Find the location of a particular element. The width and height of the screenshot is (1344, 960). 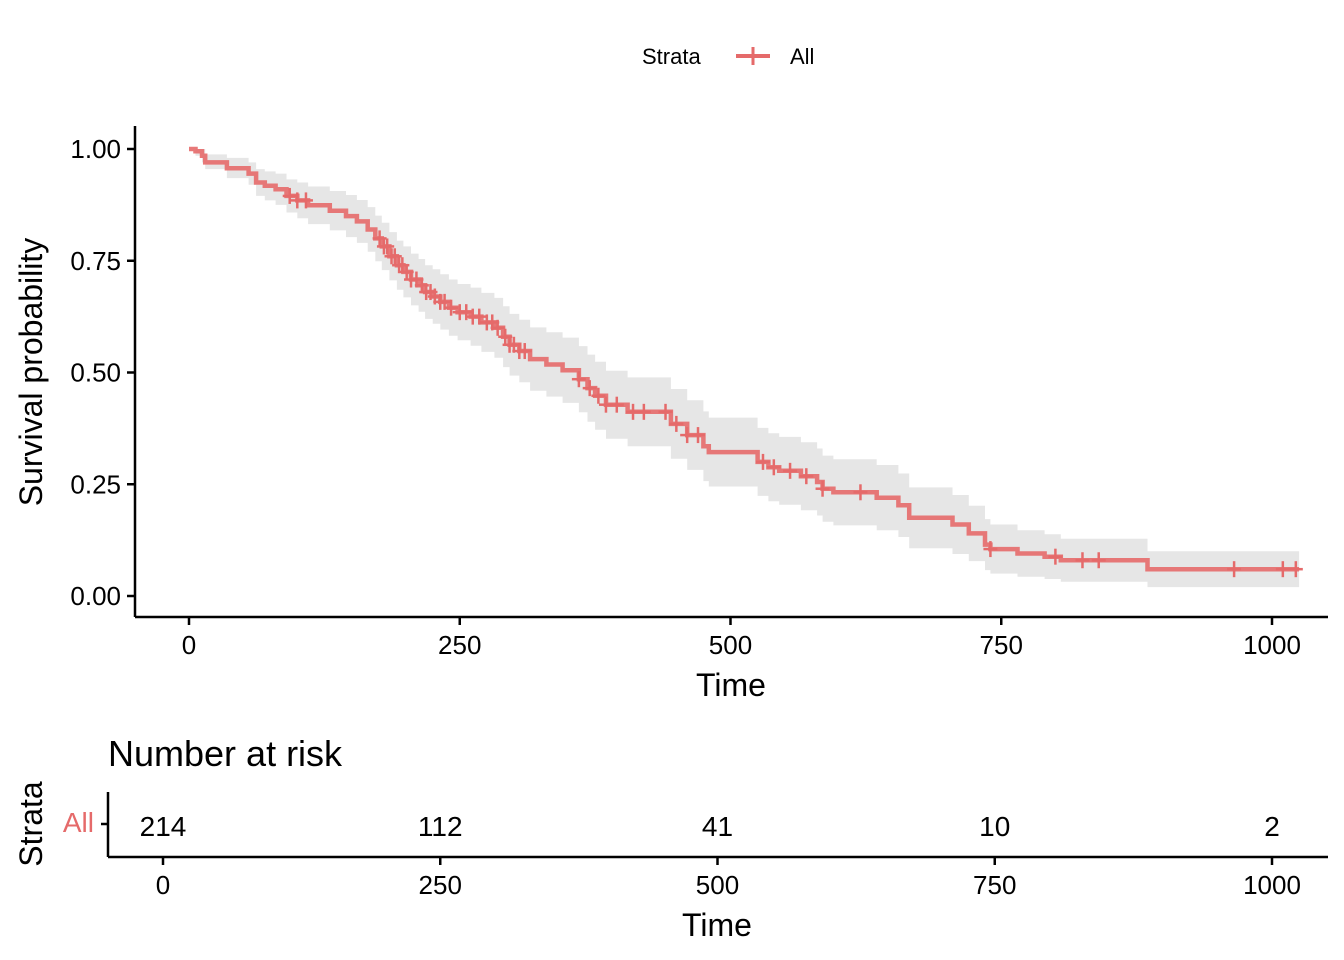

x-tick-label: 250 is located at coordinates (459, 645).